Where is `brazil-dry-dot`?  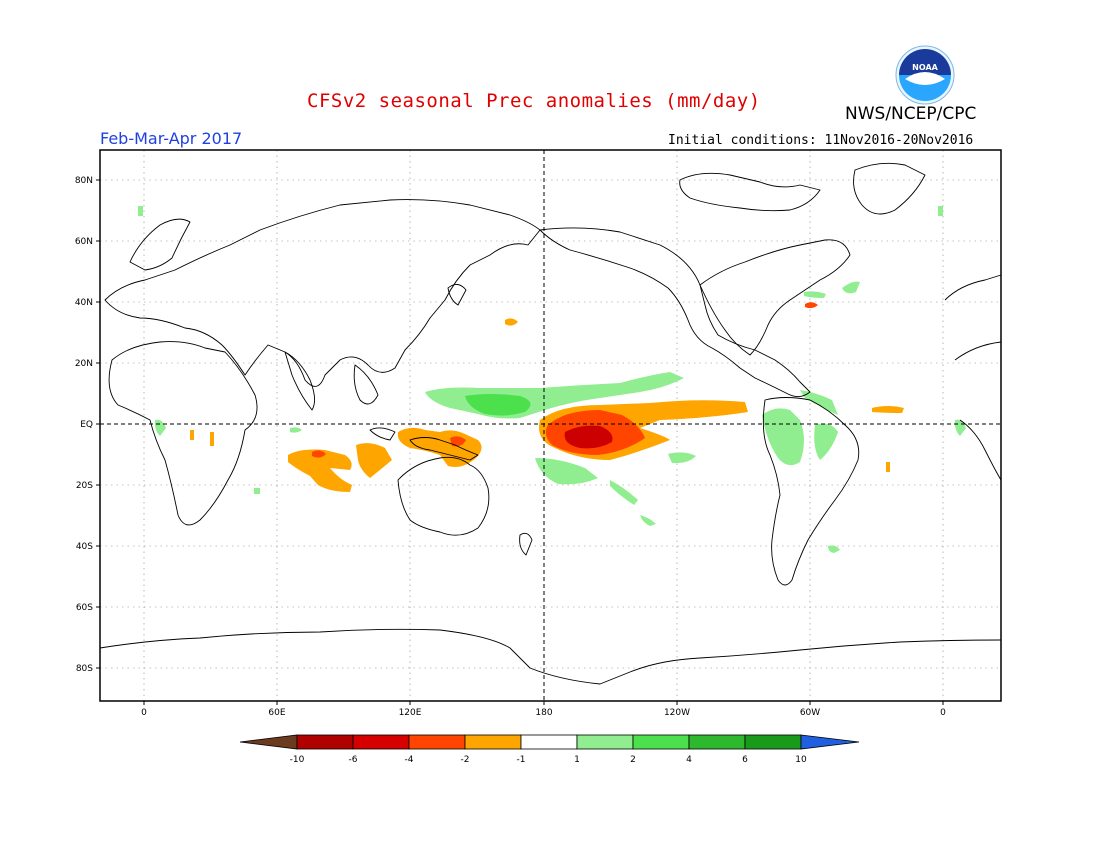
brazil-dry-dot is located at coordinates (888, 467).